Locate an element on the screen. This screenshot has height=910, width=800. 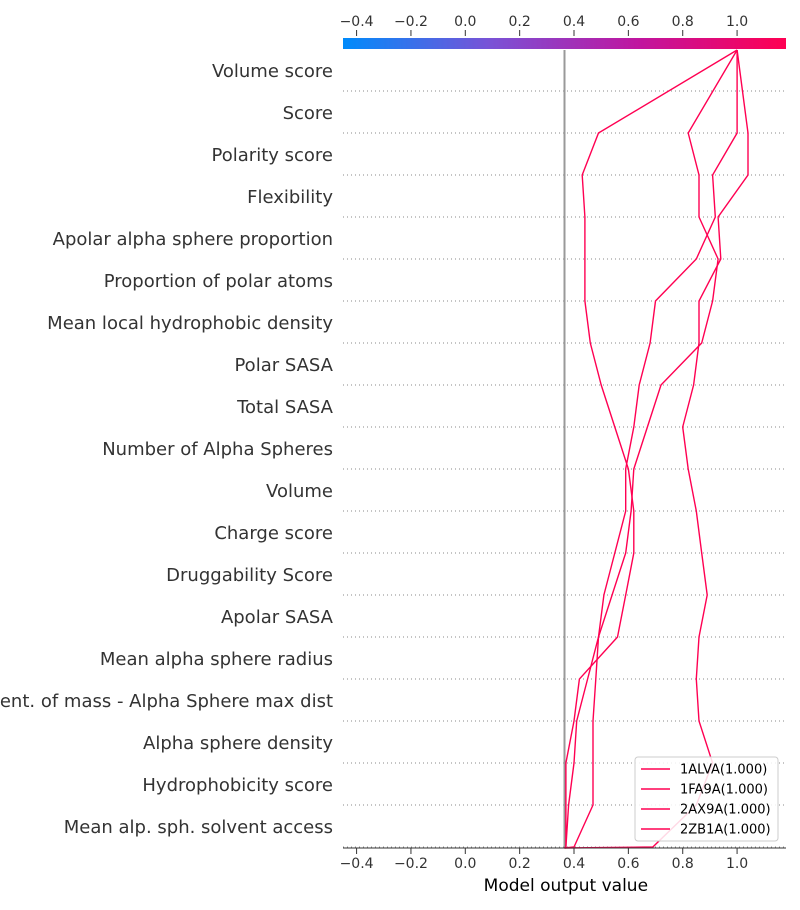
feature-label: Apolar alpha sphere proportion is located at coordinates (193, 239).